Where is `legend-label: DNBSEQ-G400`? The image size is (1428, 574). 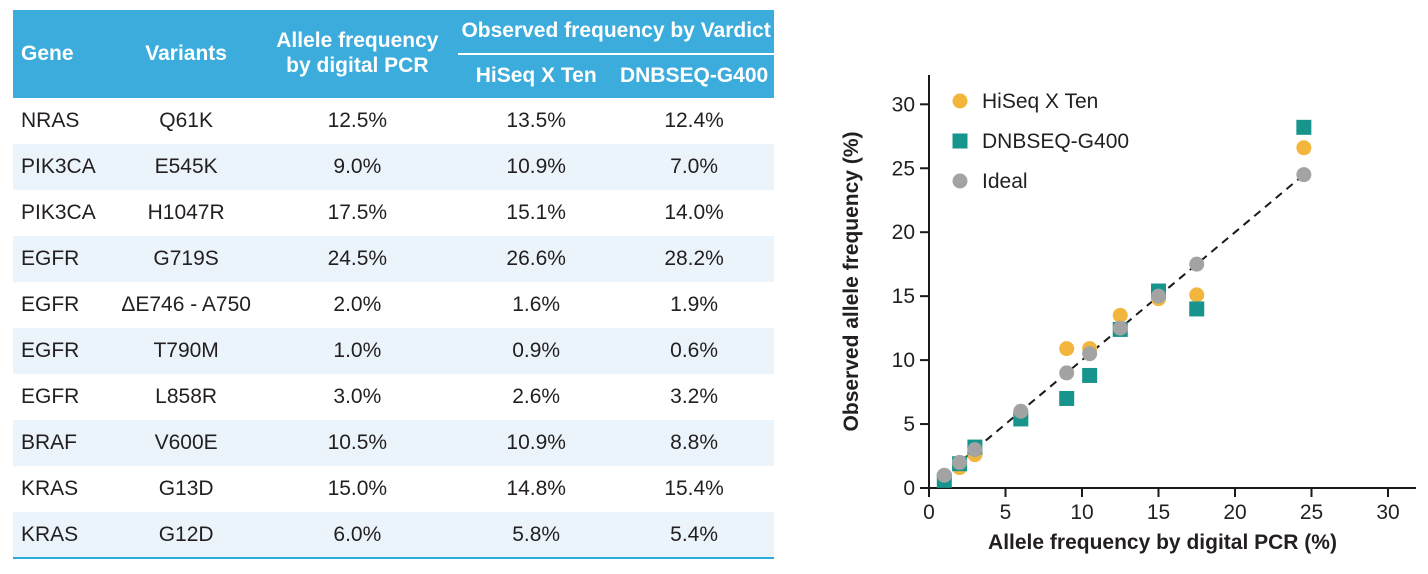
legend-label: DNBSEQ-G400 is located at coordinates (1055, 141).